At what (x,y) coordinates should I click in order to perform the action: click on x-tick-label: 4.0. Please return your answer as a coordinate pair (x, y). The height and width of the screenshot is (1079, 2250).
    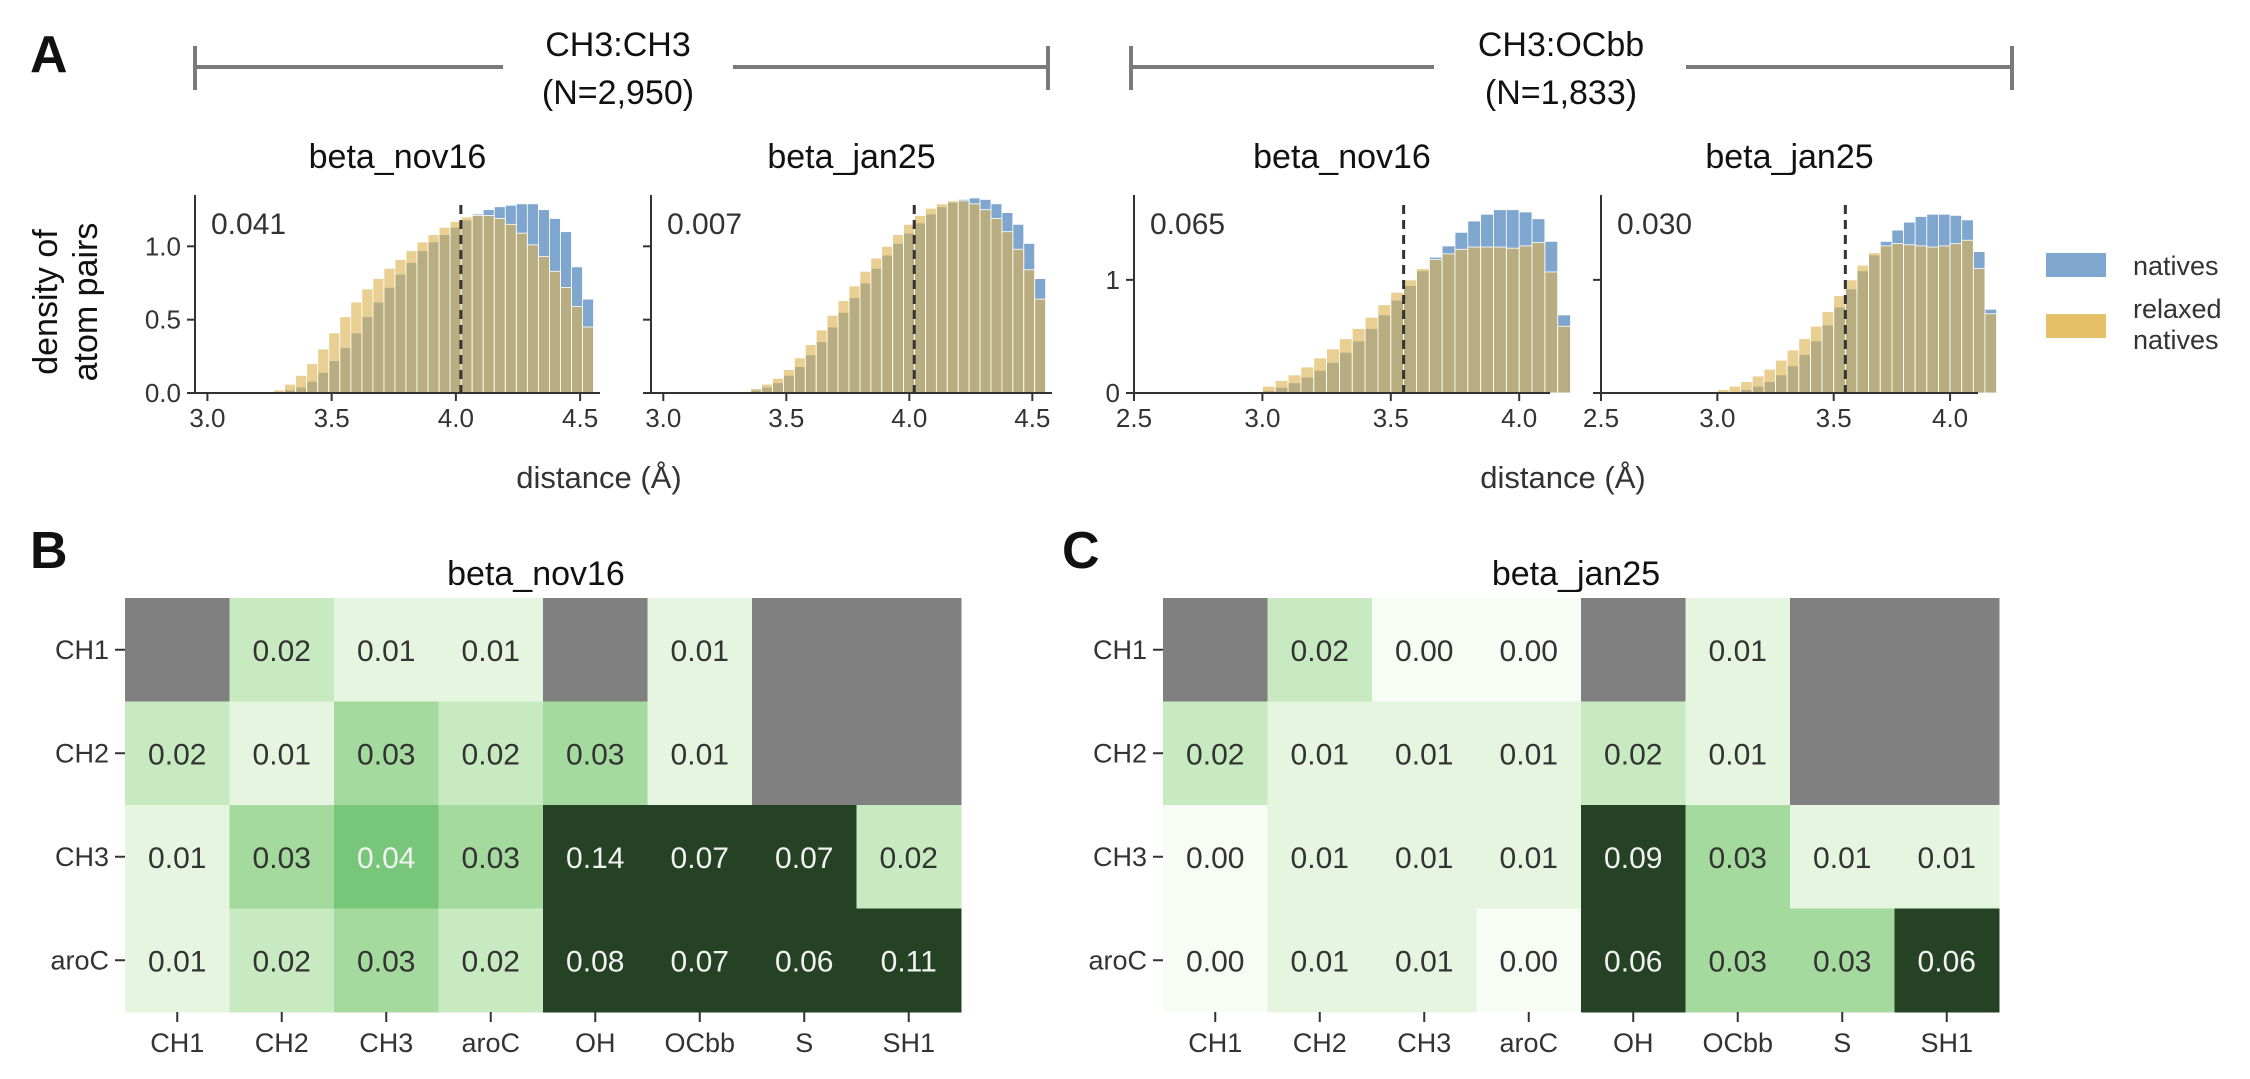
    Looking at the image, I should click on (909, 418).